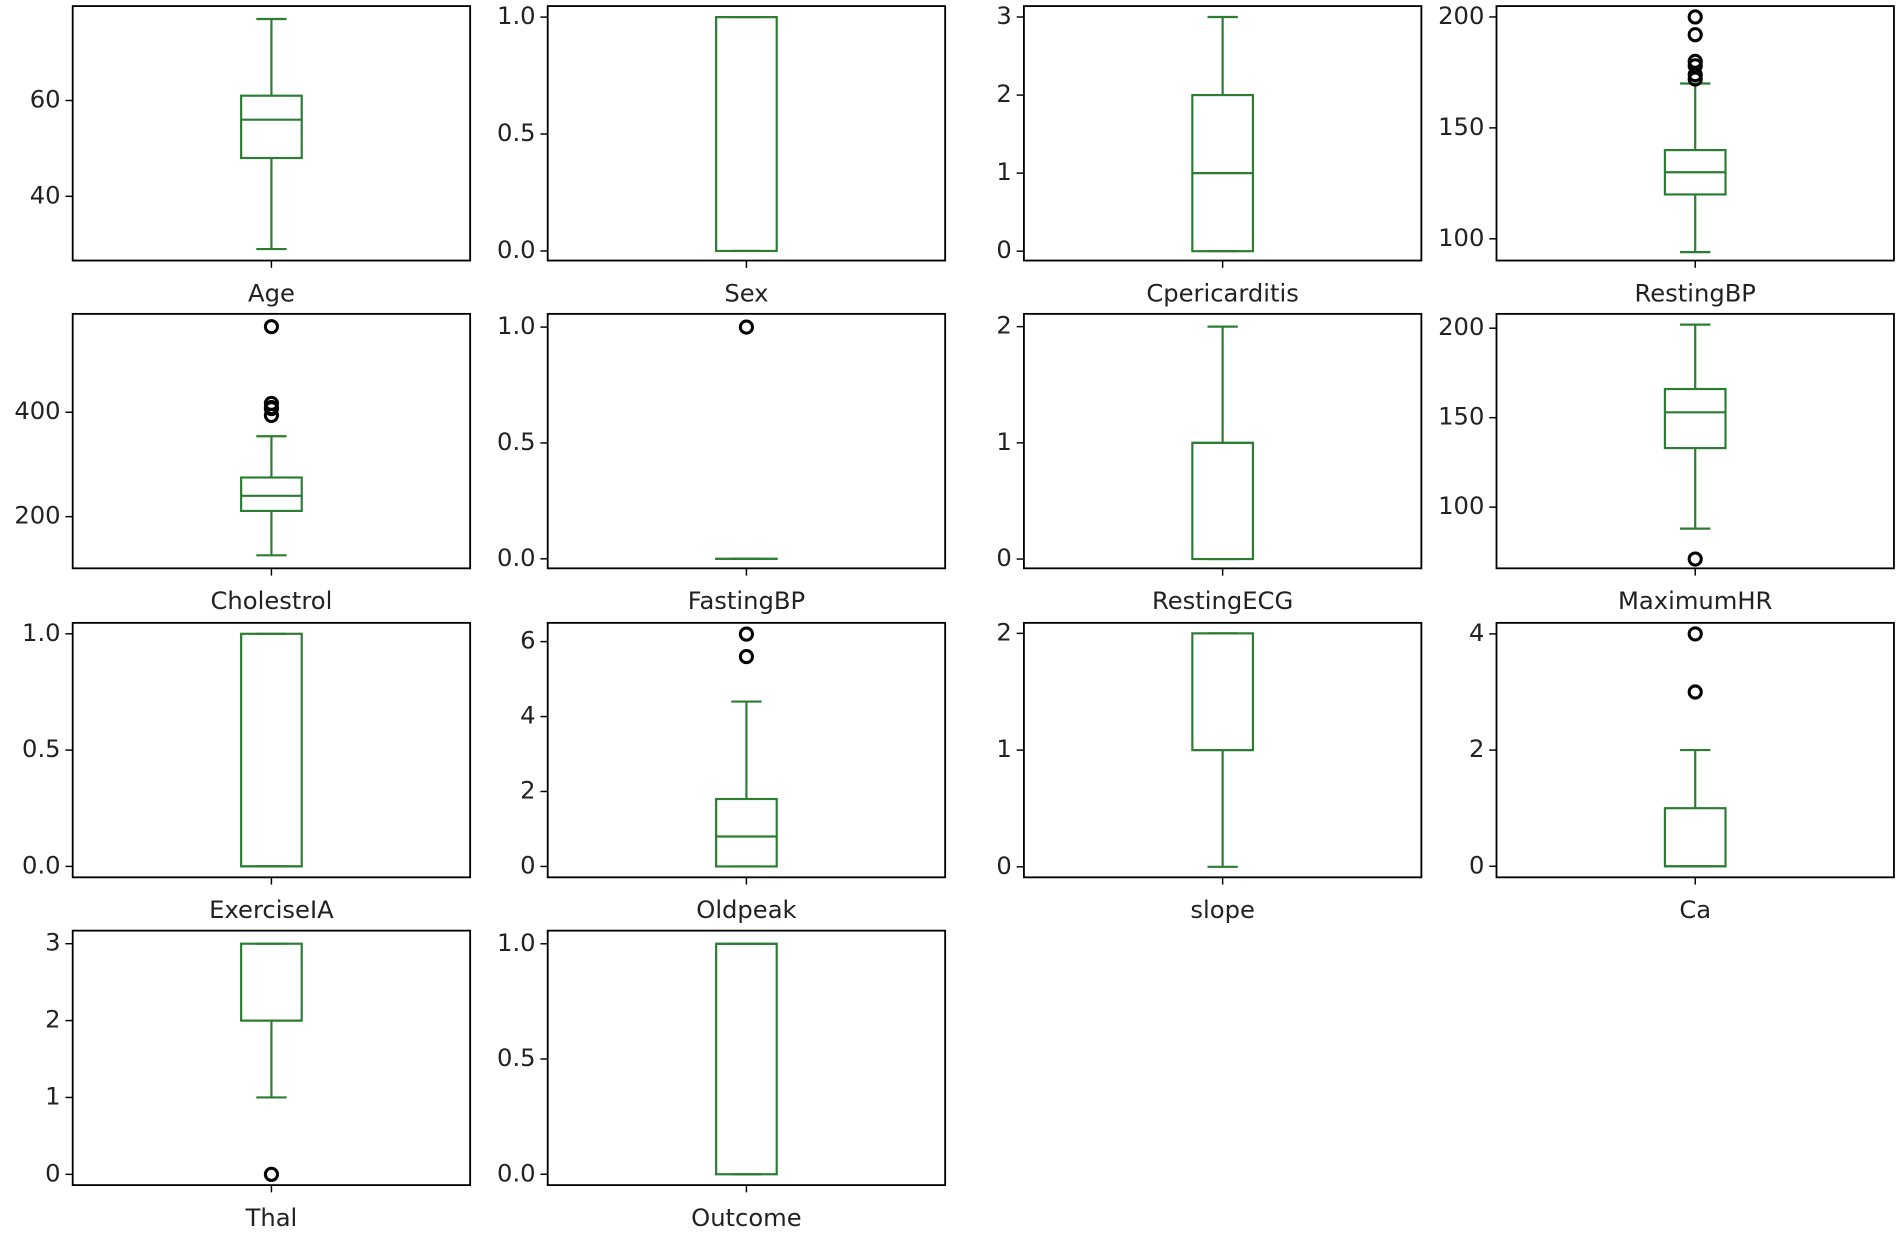 Image resolution: width=1900 pixels, height=1233 pixels. Describe the element at coordinates (45, 99) in the screenshot. I see `y-tick-label: 60` at that location.